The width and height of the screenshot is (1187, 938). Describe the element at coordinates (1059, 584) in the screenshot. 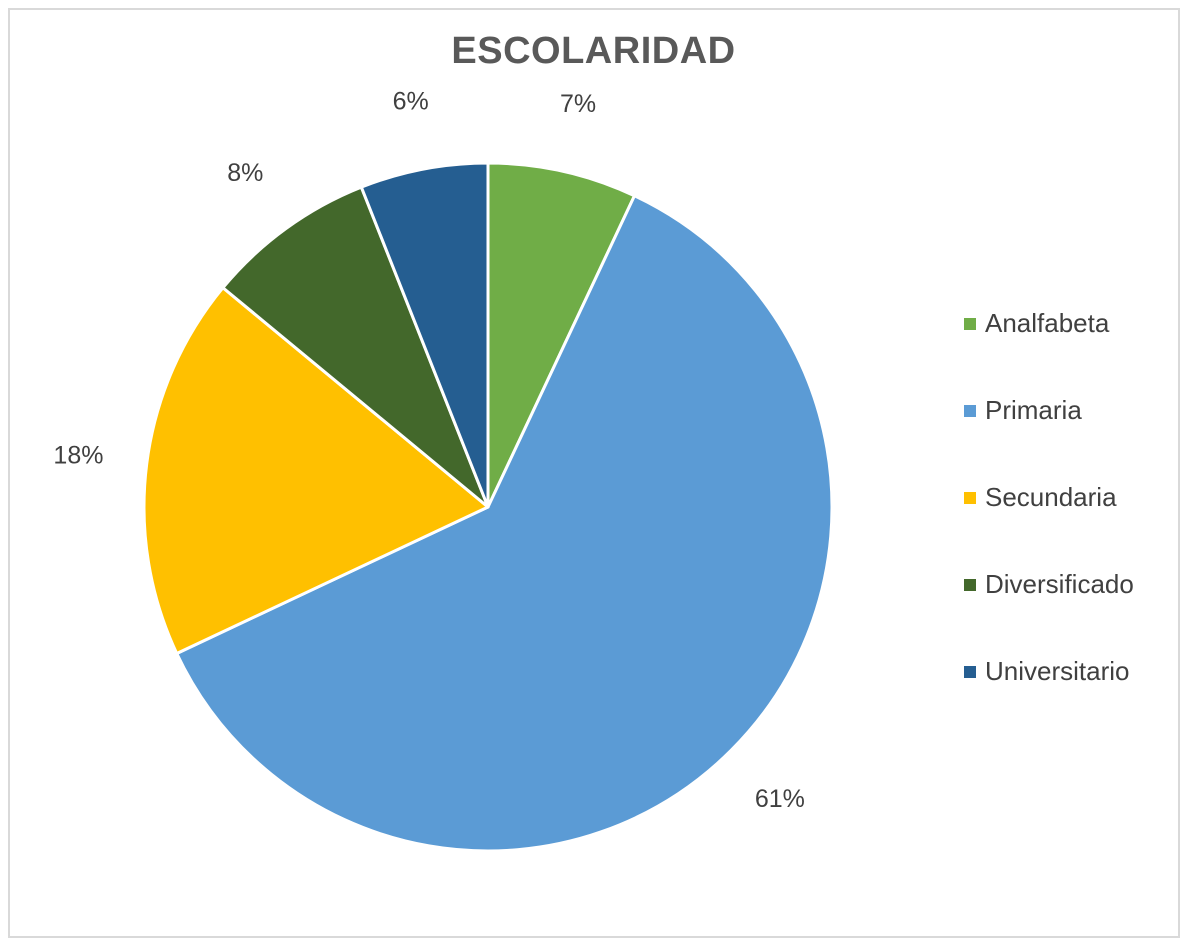

I see `legend-label: Diversificado` at that location.